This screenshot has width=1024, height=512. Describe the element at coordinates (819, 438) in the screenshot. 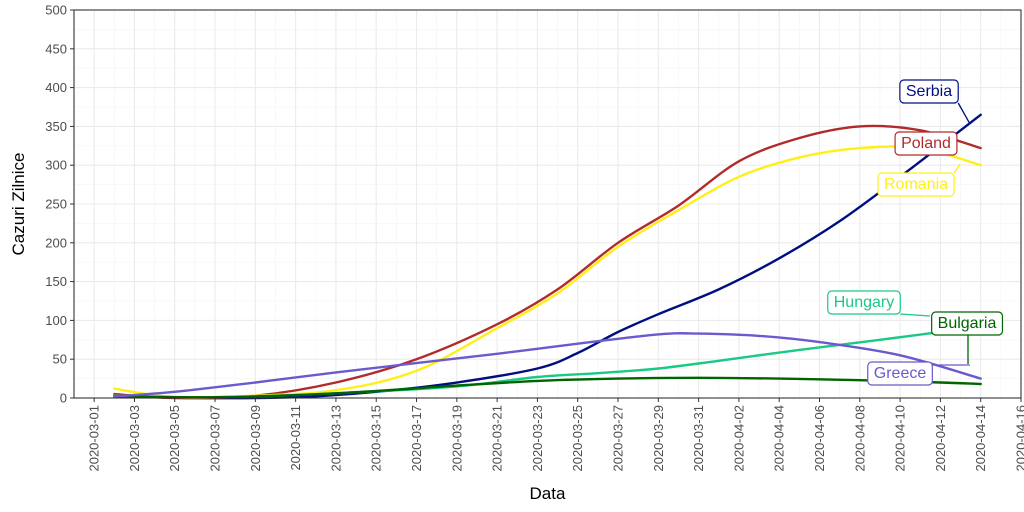

I see `x-tick-label: 2020-04-06` at that location.